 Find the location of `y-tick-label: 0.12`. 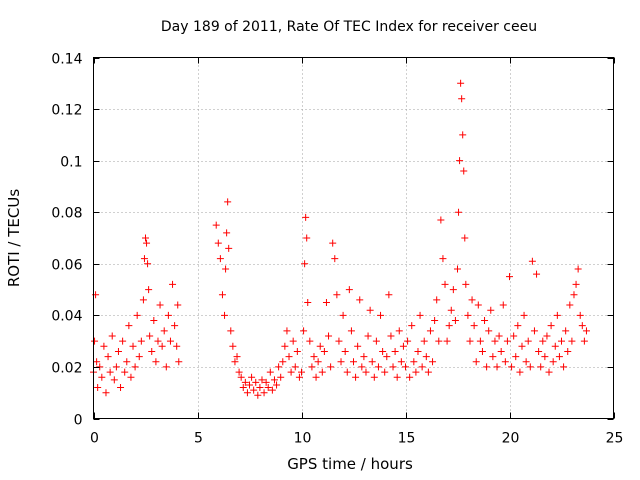

y-tick-label: 0.12 is located at coordinates (66, 111).